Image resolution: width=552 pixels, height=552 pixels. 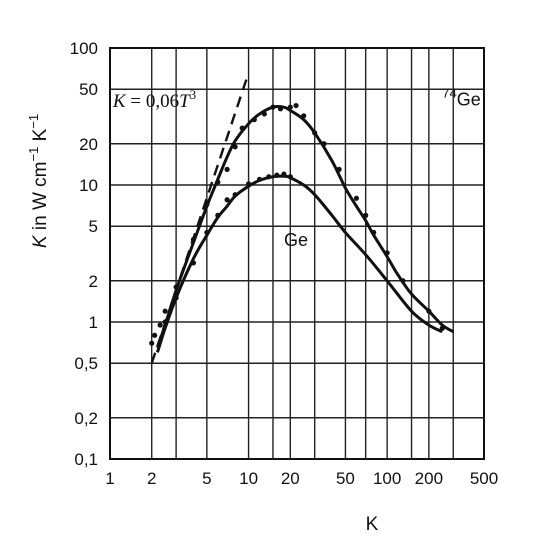 I want to click on formula-exp: 3, so click(x=193, y=94).